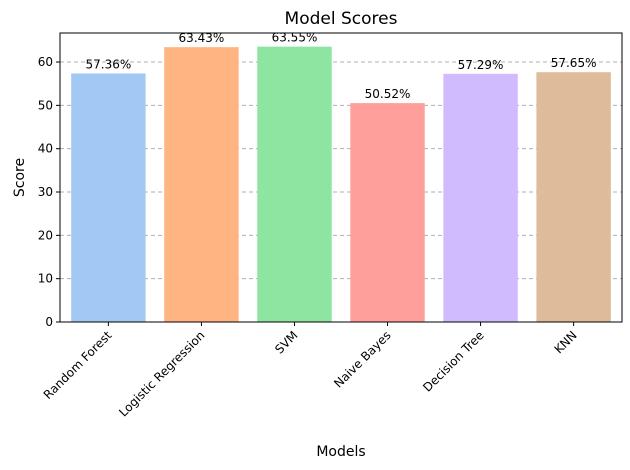 This screenshot has height=470, width=630. I want to click on value-label: 63.43%, so click(202, 38).